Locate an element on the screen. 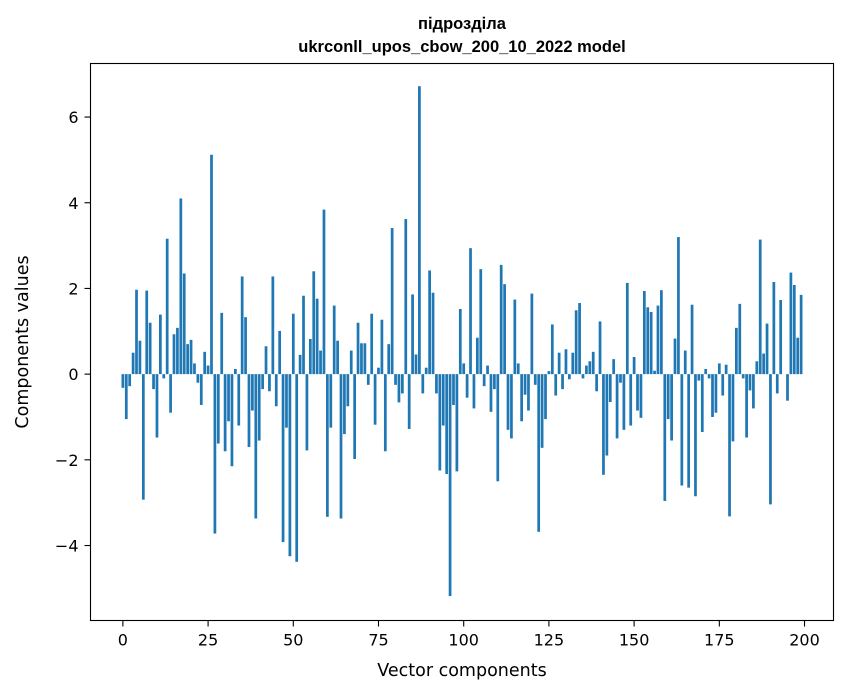  x-tick-label-7: 175 is located at coordinates (719, 640).